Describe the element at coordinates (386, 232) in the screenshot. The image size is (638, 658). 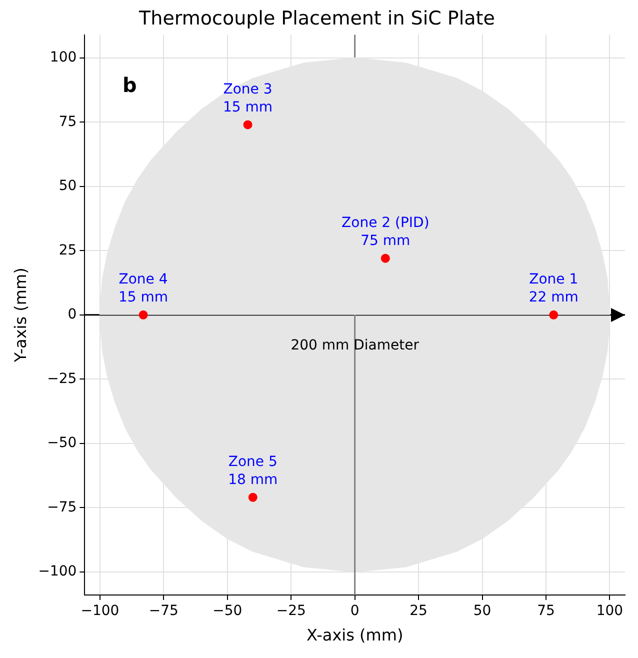
I see `annotation: Zone 2 (PID) 75 mm` at that location.